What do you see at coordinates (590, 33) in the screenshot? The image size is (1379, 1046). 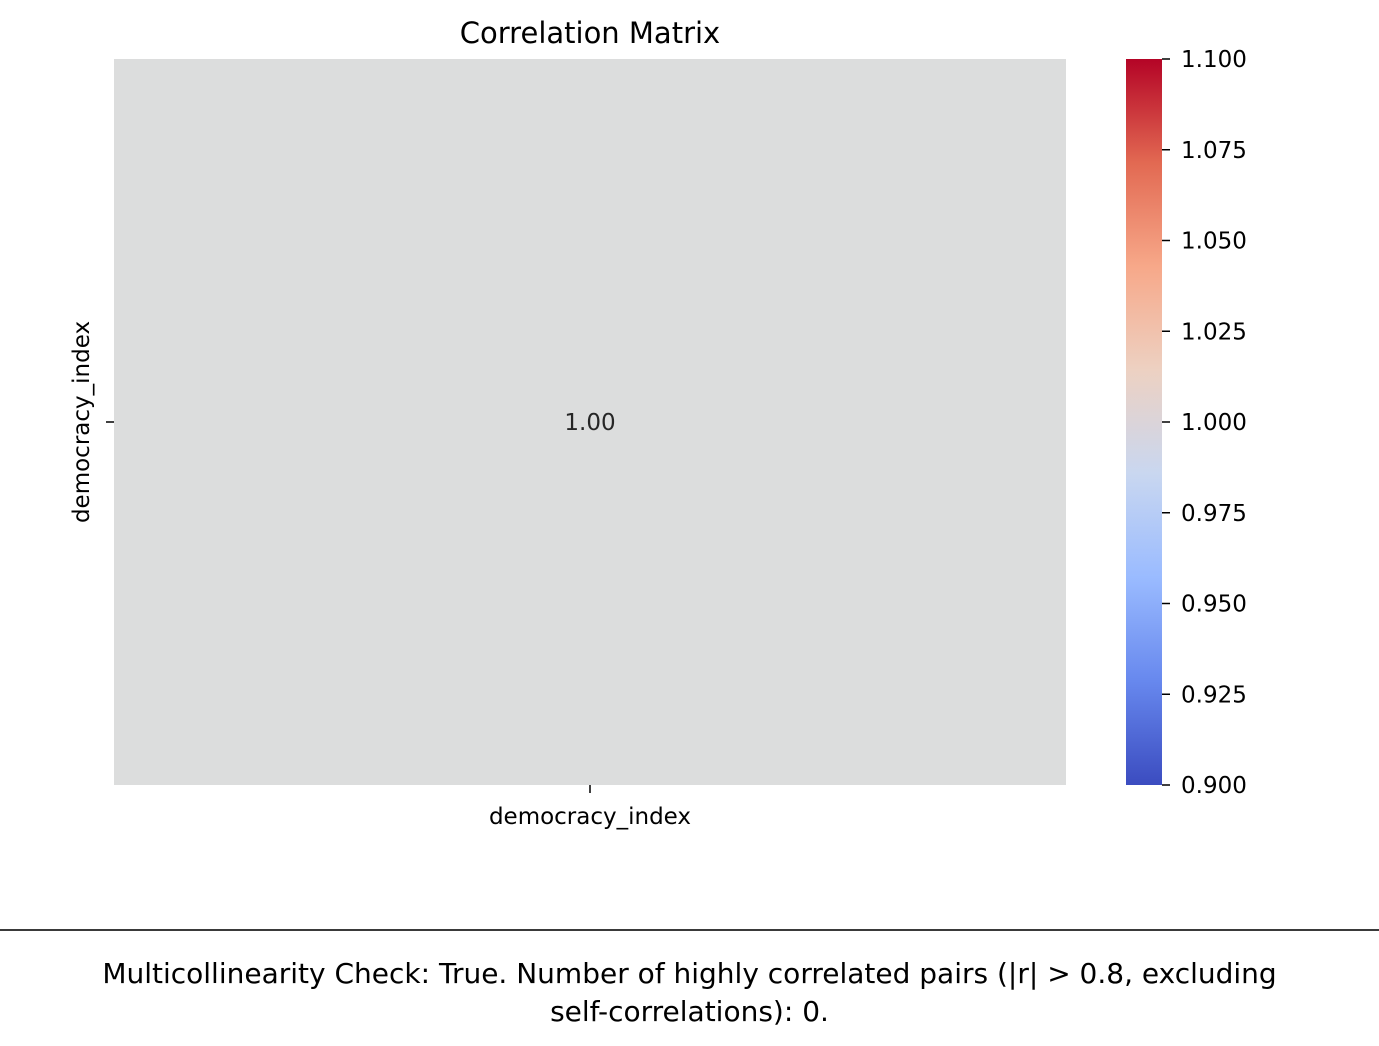 I see `chart-title: Correlation Matrix` at bounding box center [590, 33].